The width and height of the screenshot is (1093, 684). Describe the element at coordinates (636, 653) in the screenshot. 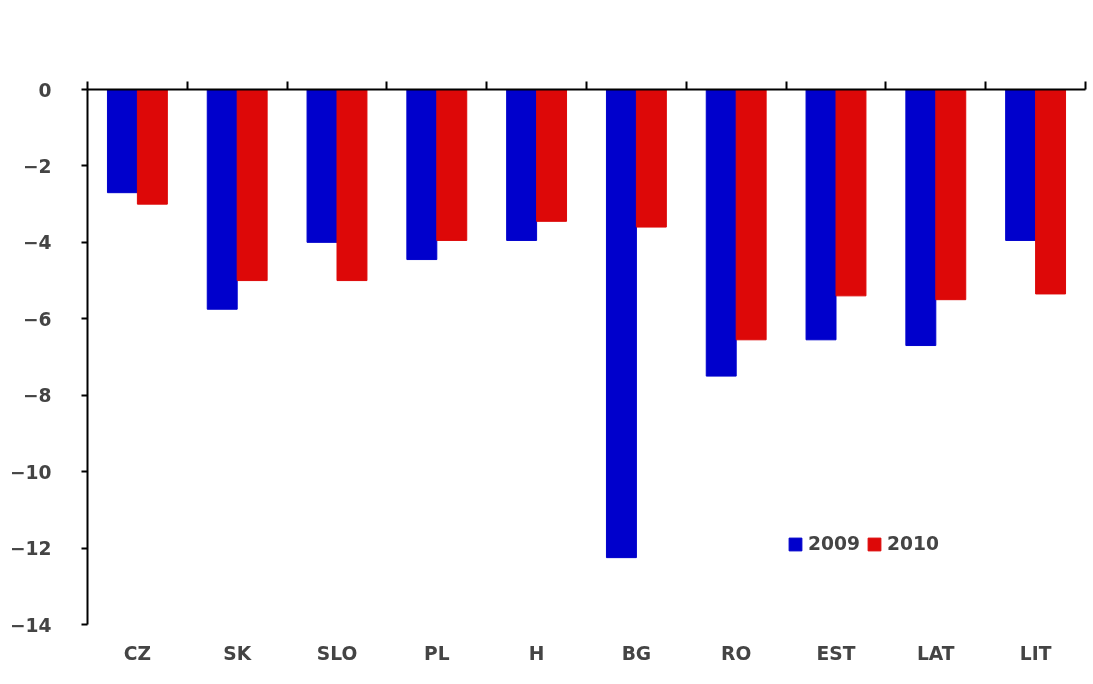

I see `x-tick-label: BG` at that location.